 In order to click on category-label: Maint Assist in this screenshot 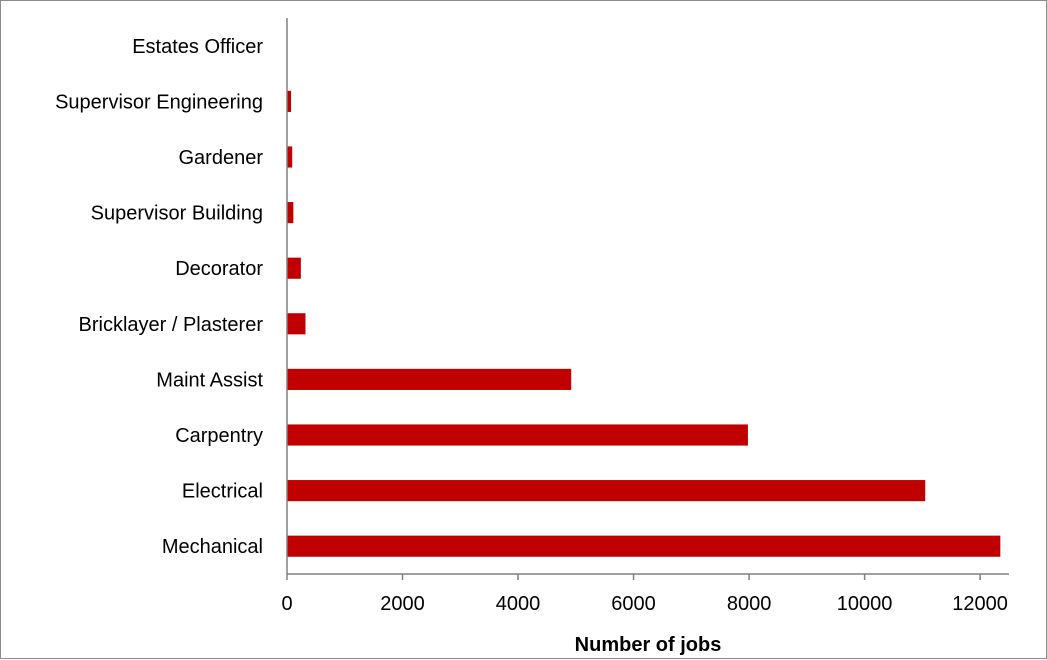, I will do `click(209, 380)`.